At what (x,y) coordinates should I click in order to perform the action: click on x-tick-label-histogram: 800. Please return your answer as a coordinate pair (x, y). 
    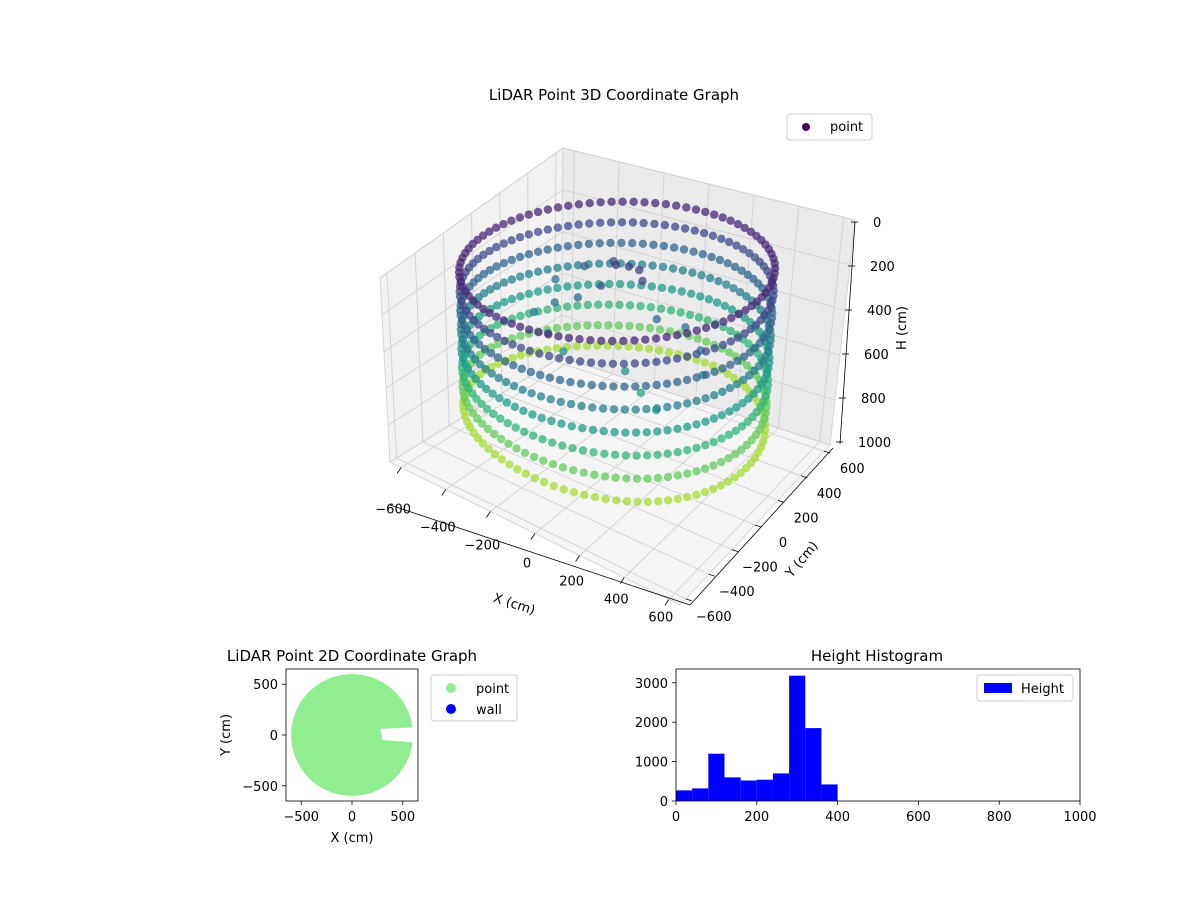
    Looking at the image, I should click on (999, 817).